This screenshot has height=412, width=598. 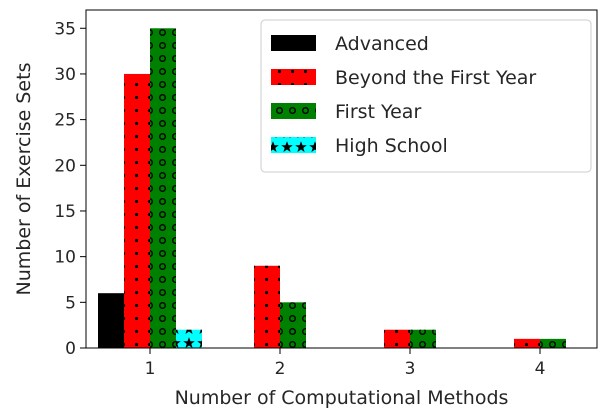 What do you see at coordinates (150, 369) in the screenshot?
I see `x-tick-label: 1` at bounding box center [150, 369].